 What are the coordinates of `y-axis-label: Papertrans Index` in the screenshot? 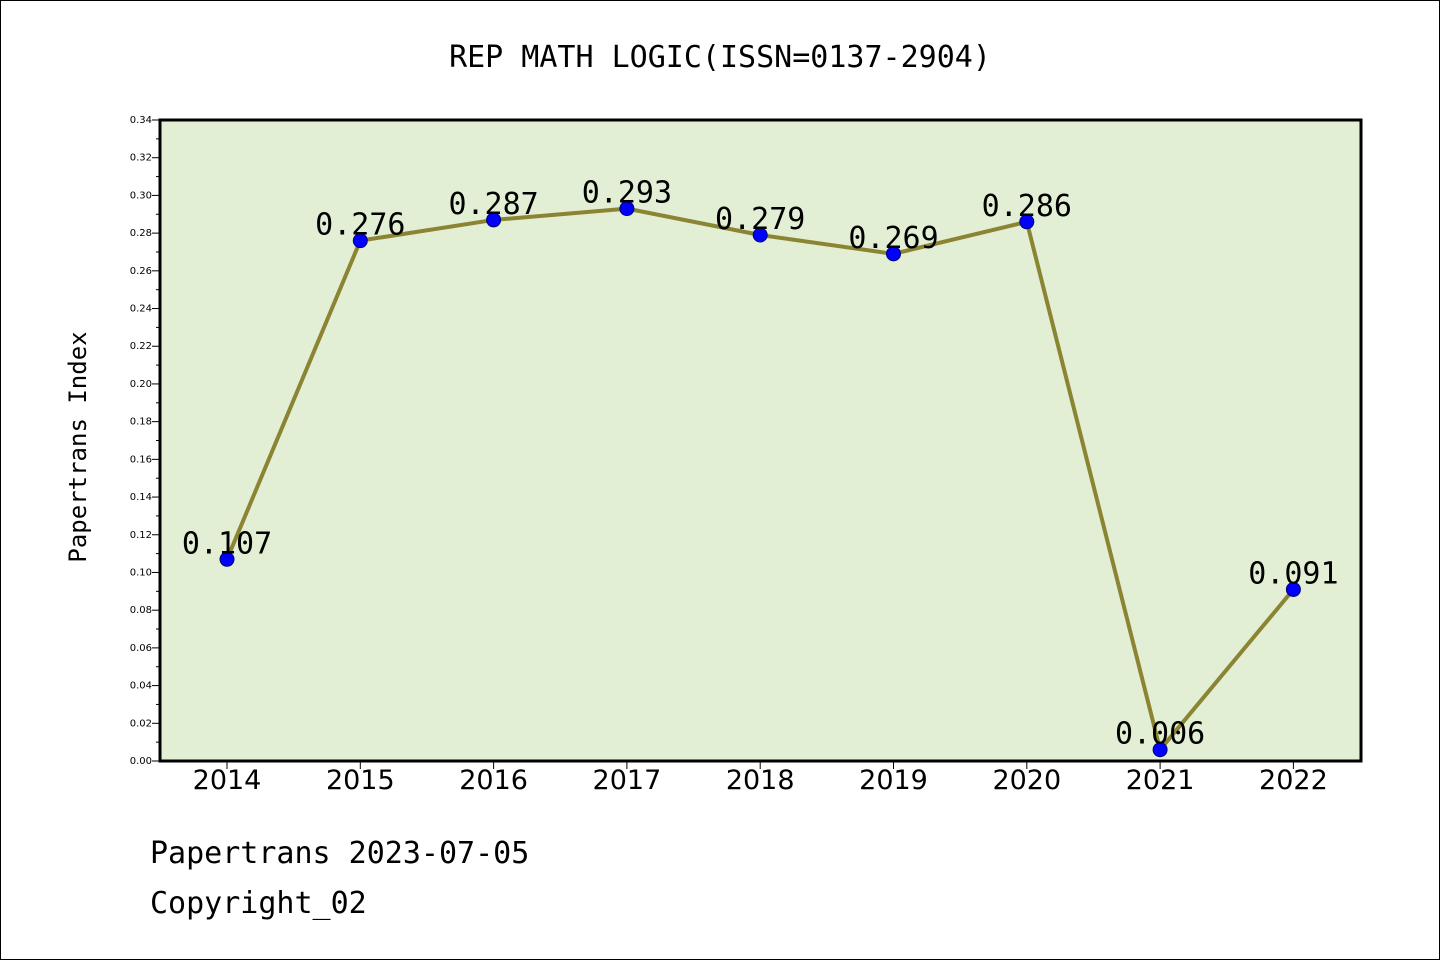 It's located at (78, 446).